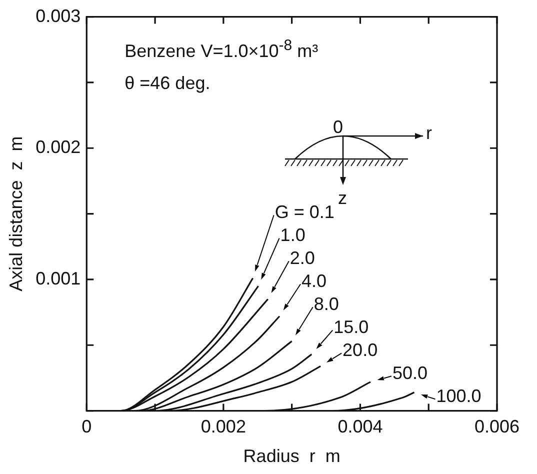 The height and width of the screenshot is (474, 537). I want to click on series-label: 20.0, so click(360, 350).